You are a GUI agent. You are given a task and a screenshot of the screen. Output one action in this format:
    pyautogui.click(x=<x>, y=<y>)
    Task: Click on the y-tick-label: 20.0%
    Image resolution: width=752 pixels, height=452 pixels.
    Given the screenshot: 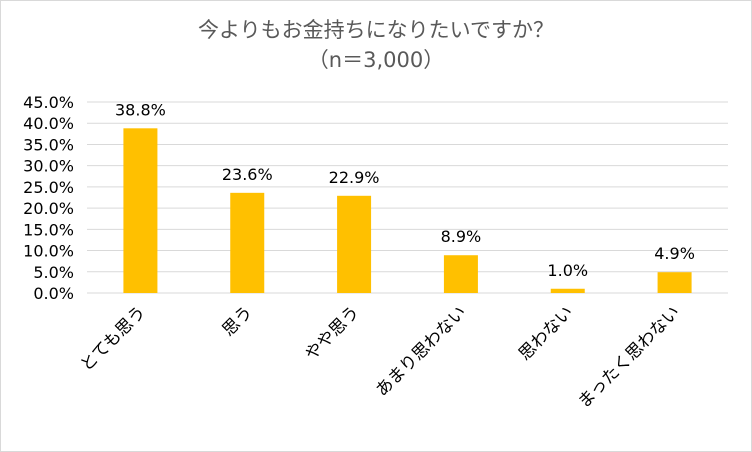 What is the action you would take?
    pyautogui.click(x=48, y=208)
    